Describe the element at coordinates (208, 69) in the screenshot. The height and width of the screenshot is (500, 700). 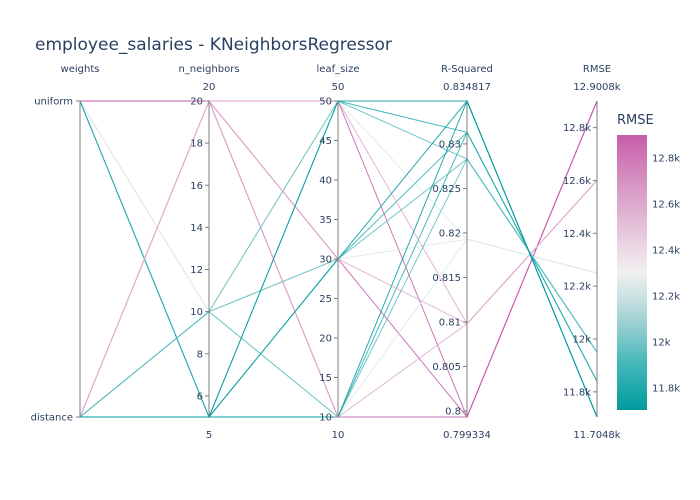
I see `axis-title: n_neighbors` at that location.